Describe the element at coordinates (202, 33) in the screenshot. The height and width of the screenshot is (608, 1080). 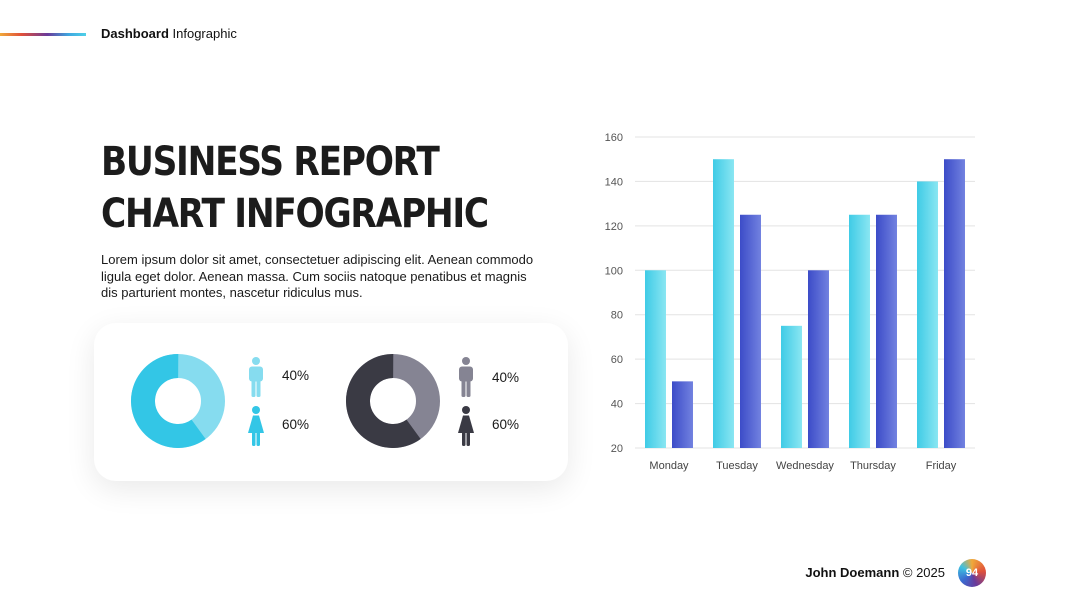
I see `header-title-rest: Infographic` at that location.